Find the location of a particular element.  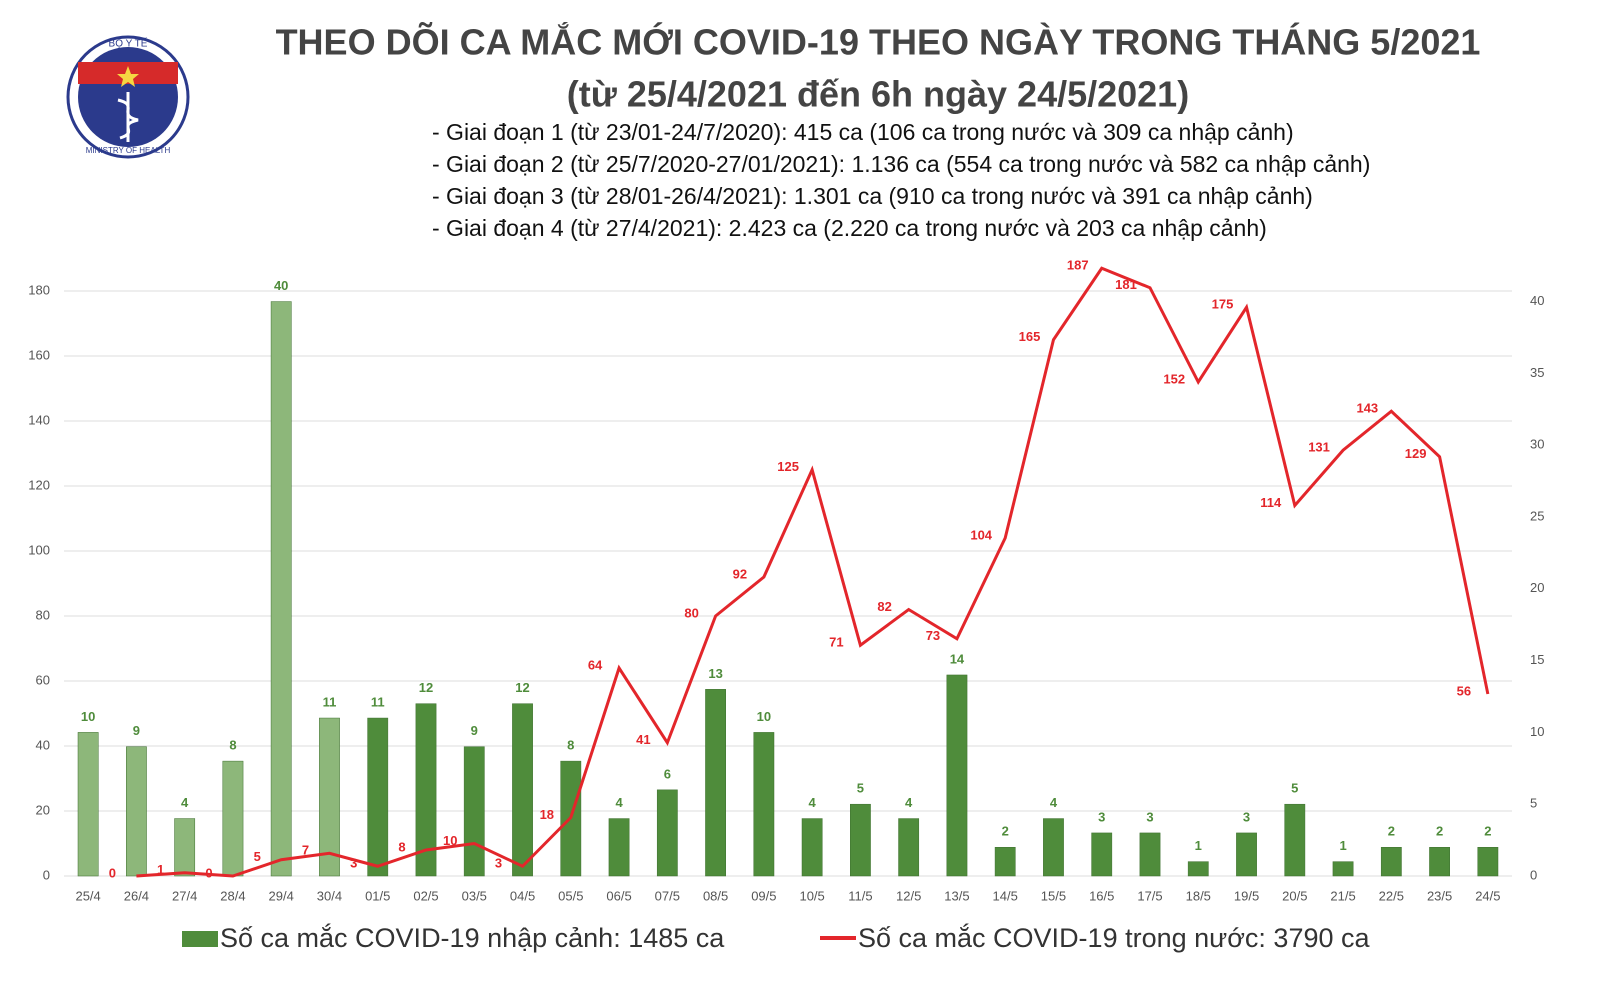

x-tick-label: 08/5 is located at coordinates (715, 895).